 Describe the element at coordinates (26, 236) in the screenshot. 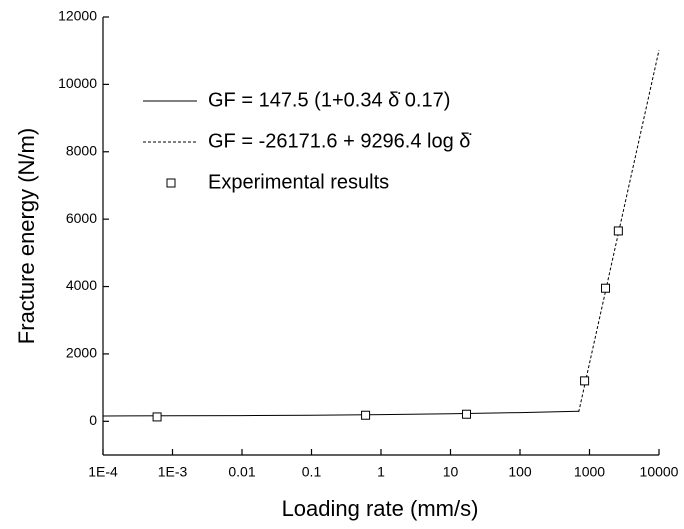

I see `y-axis-label: Fracture energy (N/m)` at that location.